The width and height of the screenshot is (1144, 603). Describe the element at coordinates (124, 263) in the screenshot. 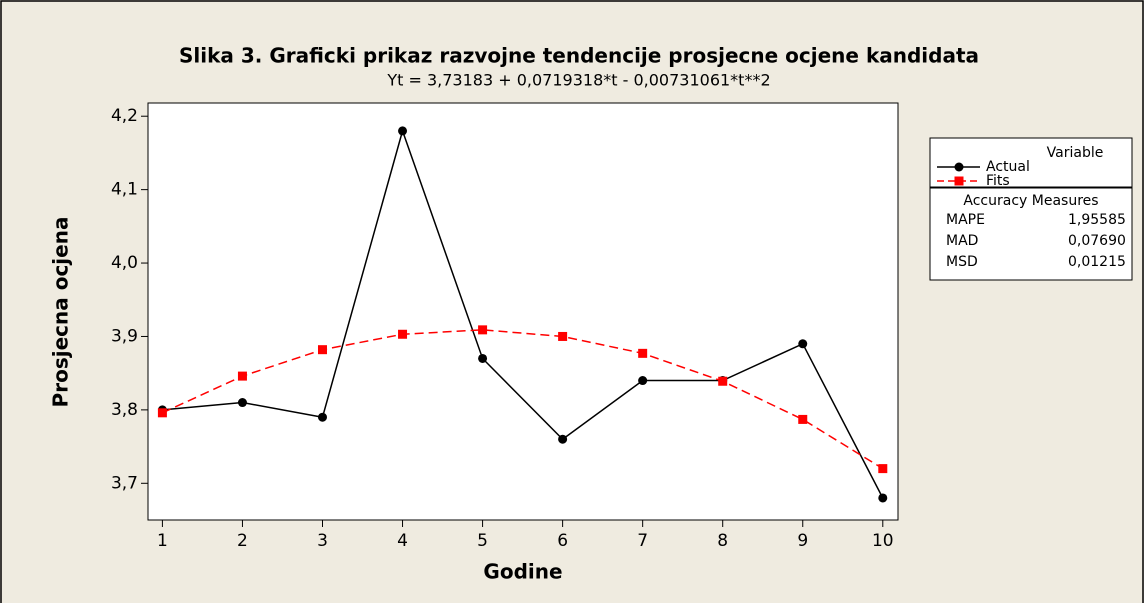

I see `y-tick-label: 4,0` at that location.